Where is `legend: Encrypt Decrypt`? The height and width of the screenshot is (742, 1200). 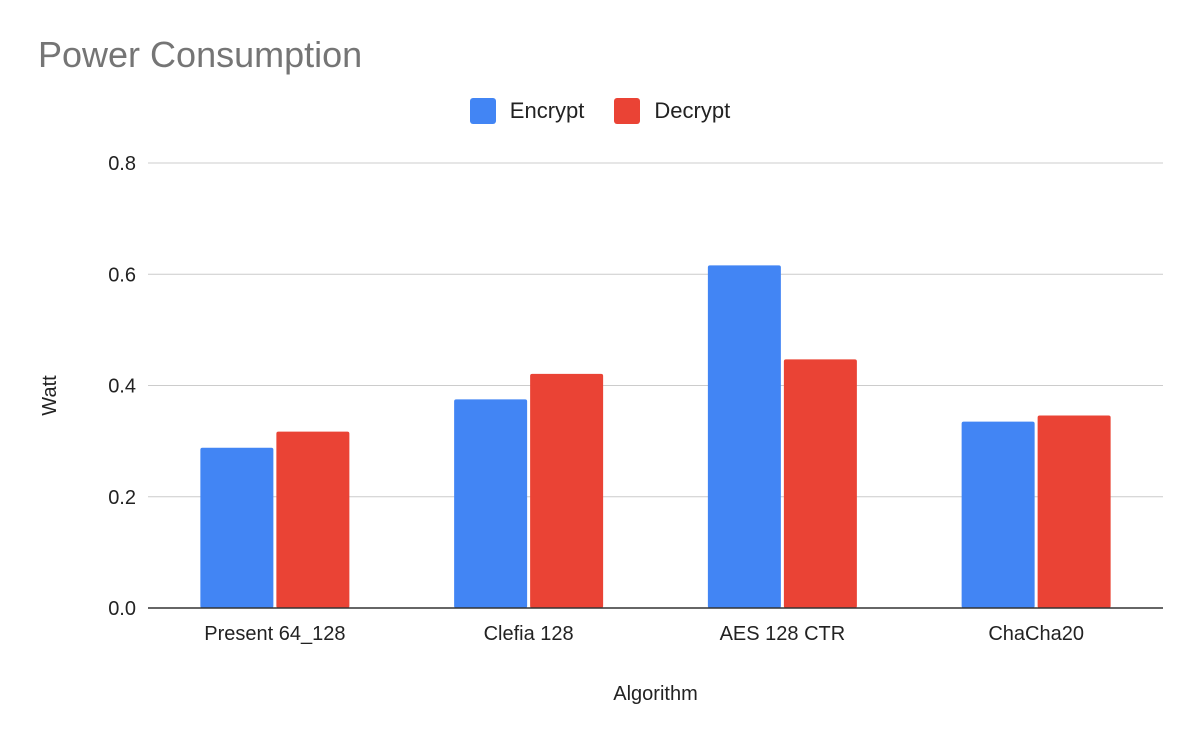
legend: Encrypt Decrypt is located at coordinates (600, 111).